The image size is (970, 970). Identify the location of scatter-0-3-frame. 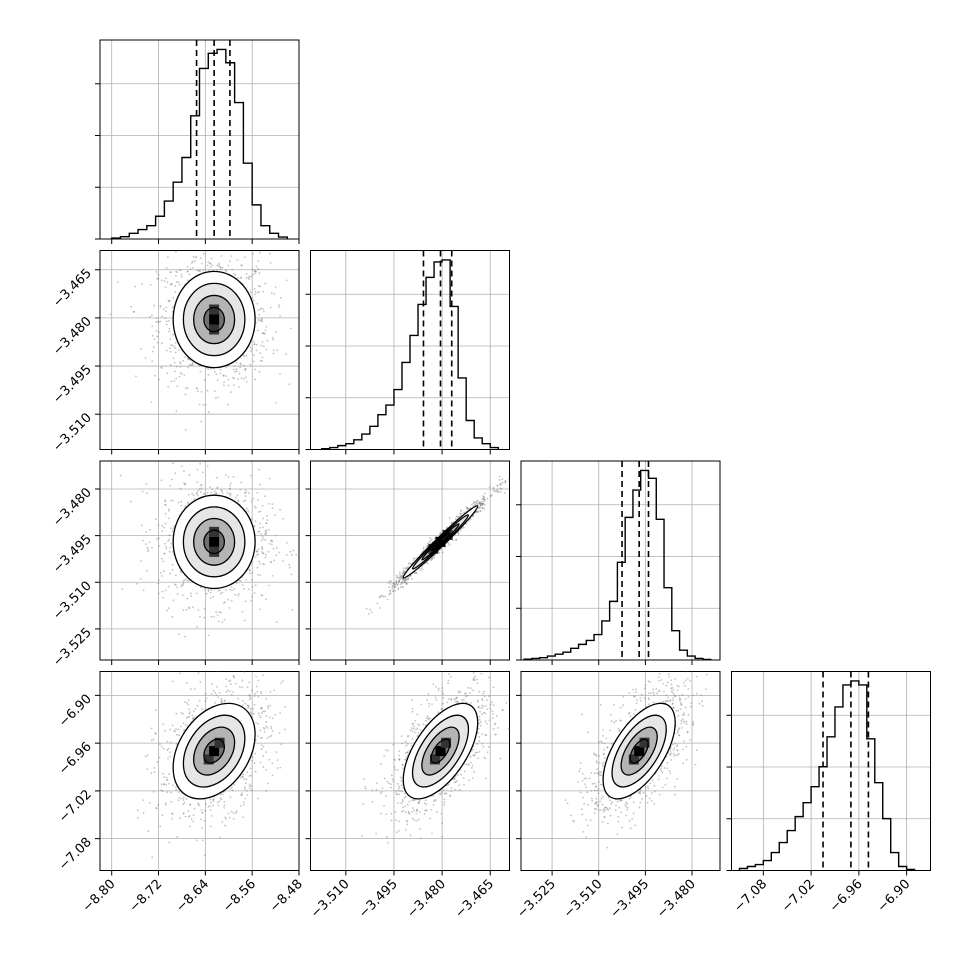
(199, 771).